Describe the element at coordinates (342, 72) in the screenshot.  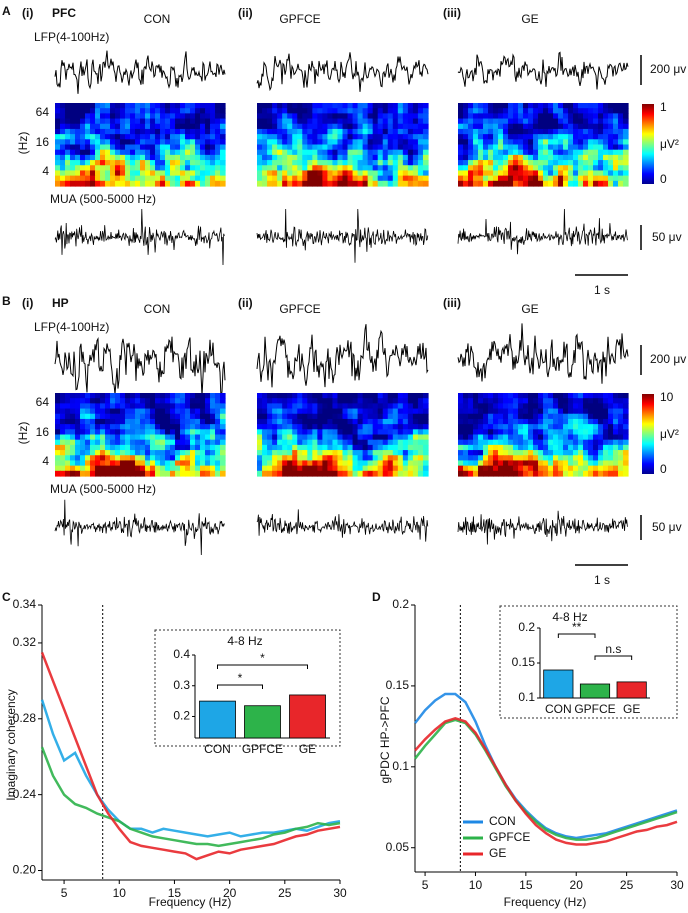
I see `lfp-trace` at that location.